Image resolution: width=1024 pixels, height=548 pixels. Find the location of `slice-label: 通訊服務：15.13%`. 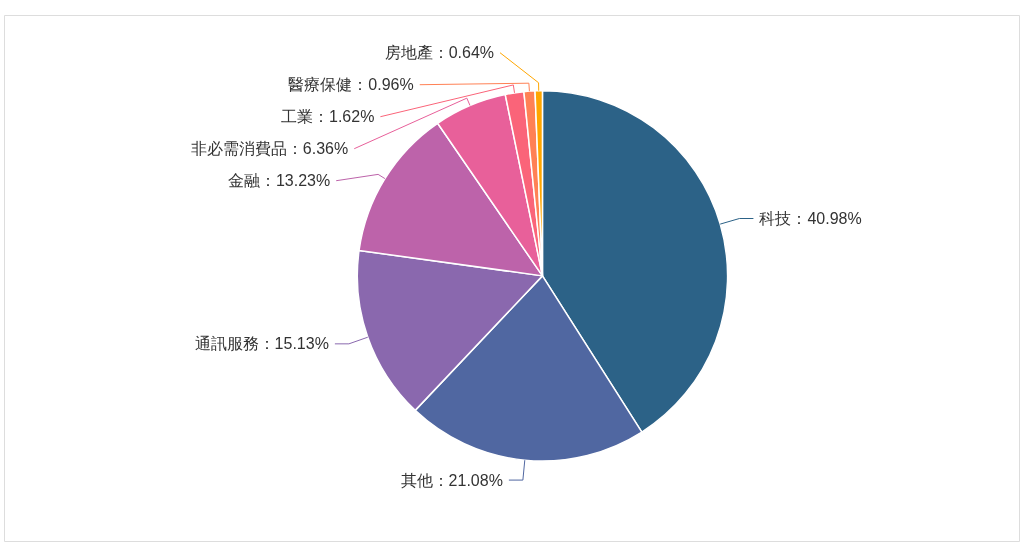

slice-label: 通訊服務：15.13% is located at coordinates (261, 344).